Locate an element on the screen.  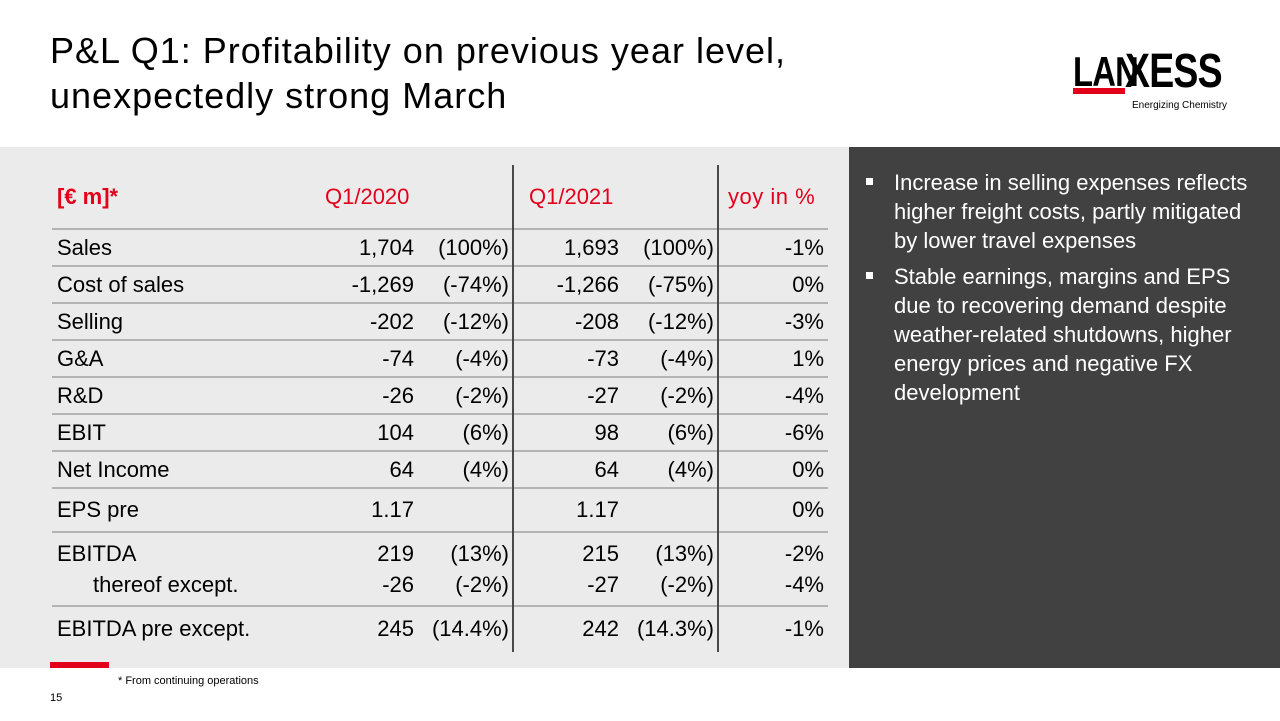
lanxess-logo: LAN XESS Energizing Chemistry is located at coordinates (1153, 81).